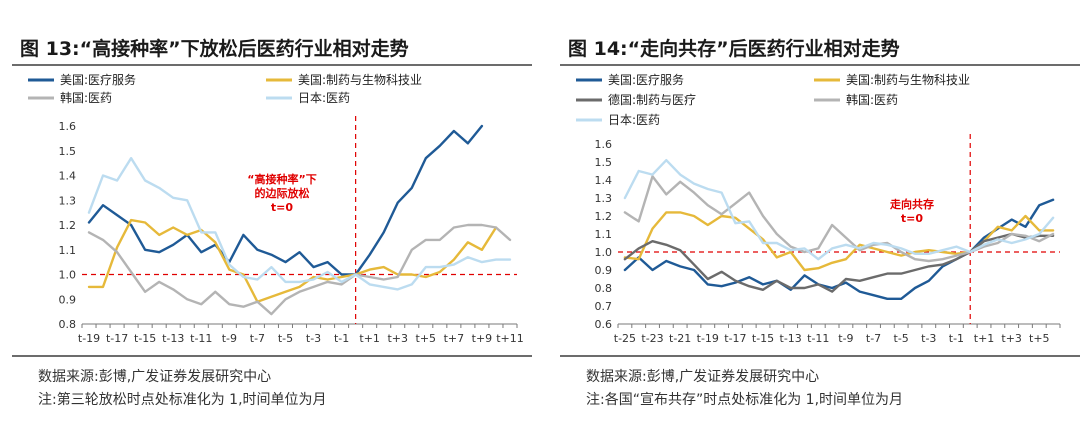 This screenshot has height=432, width=1080. I want to click on chart-note: 注:各国“宣布共存”时点处标准化为 1,时间单位为月, so click(745, 400).